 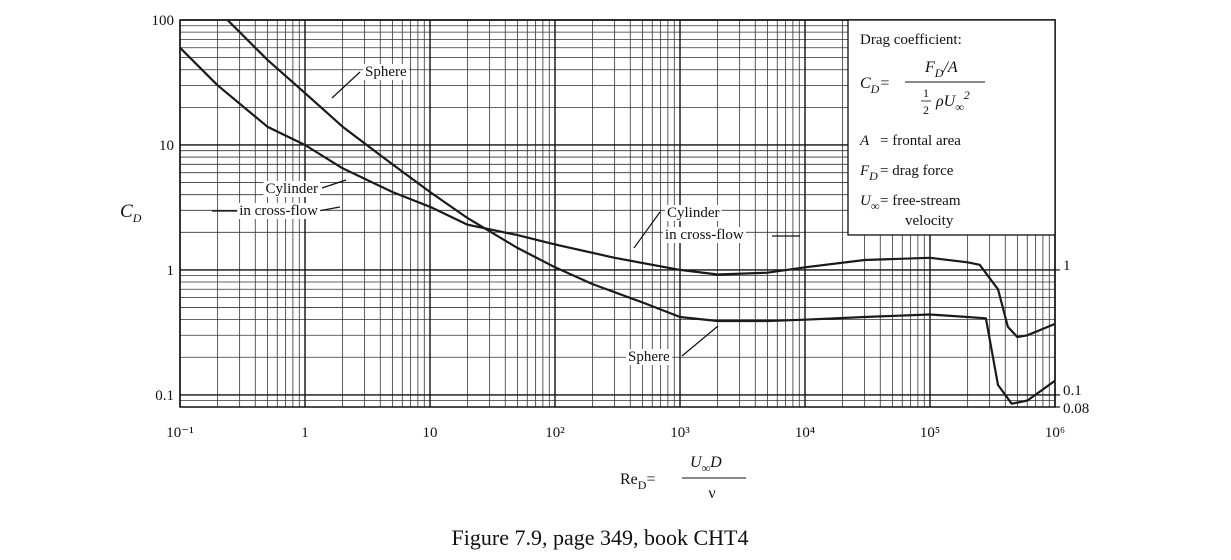 What do you see at coordinates (930, 433) in the screenshot?
I see `x-tick-label: 10⁵` at bounding box center [930, 433].